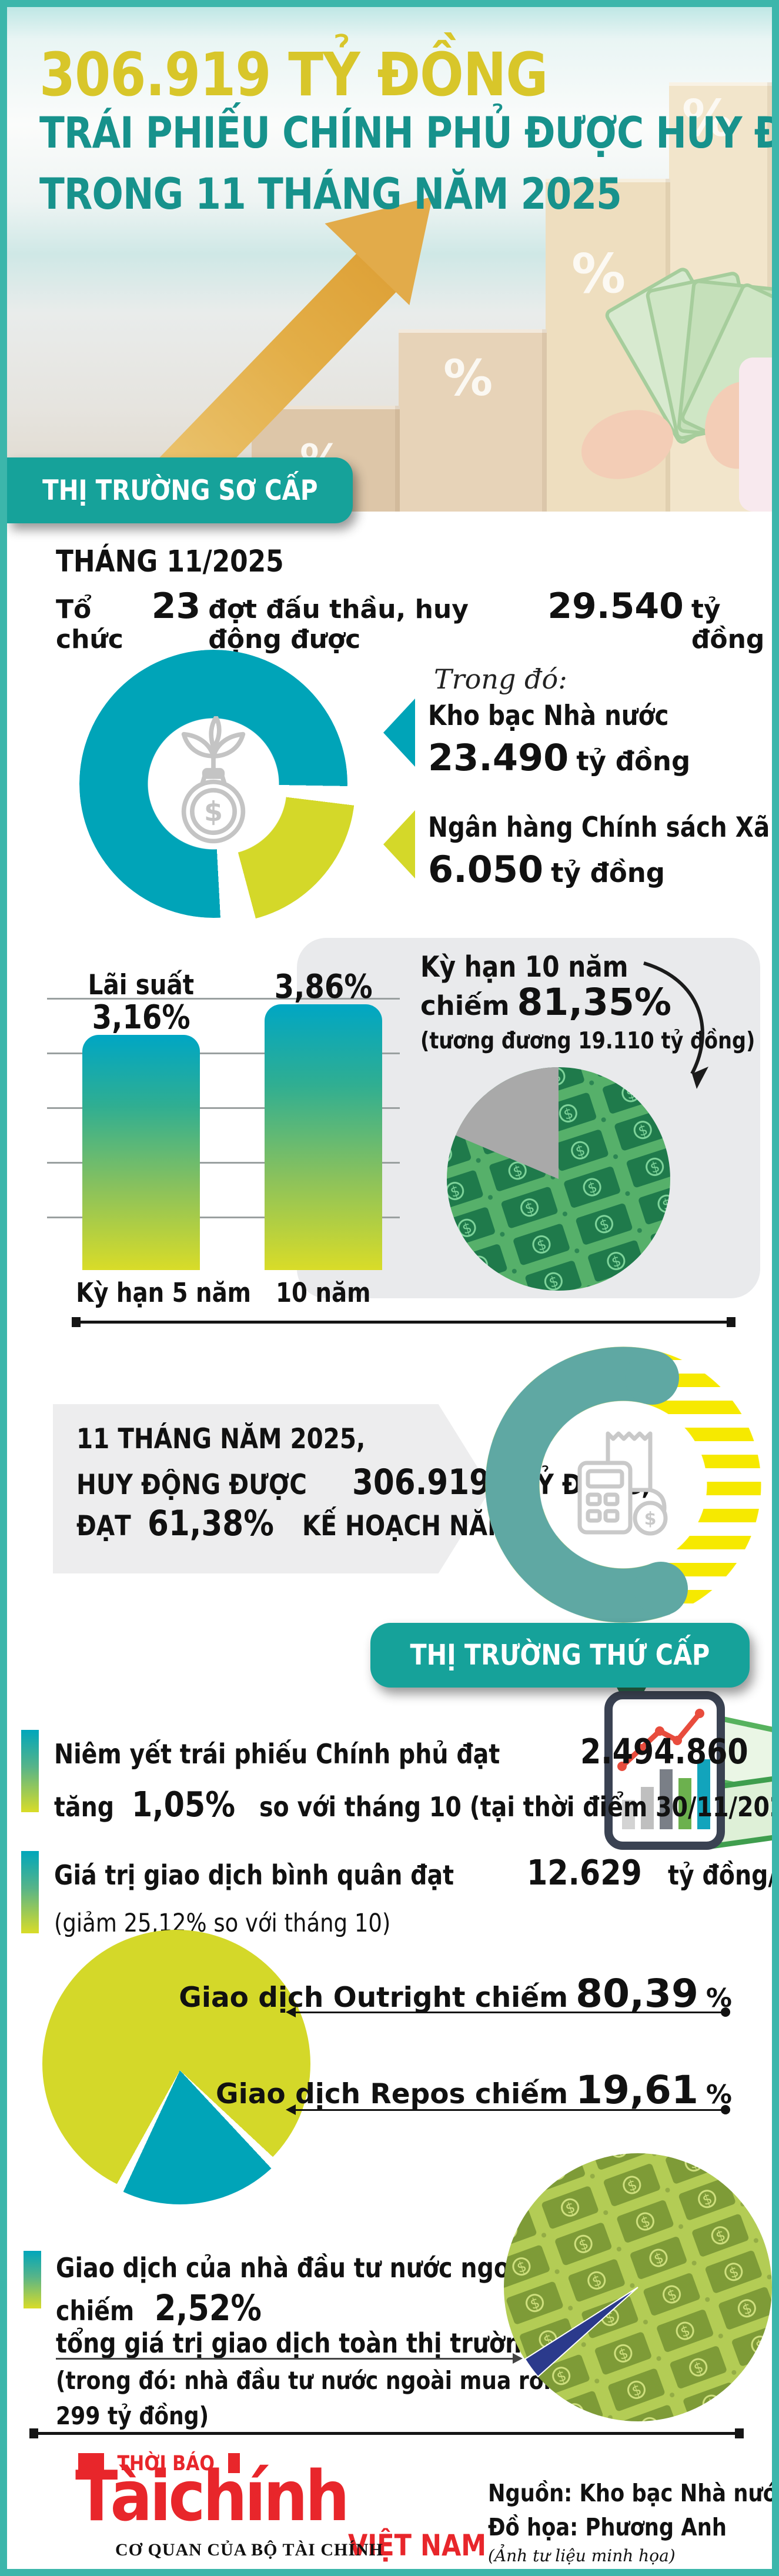  I want to click on repos-segment, so click(180, 2070).